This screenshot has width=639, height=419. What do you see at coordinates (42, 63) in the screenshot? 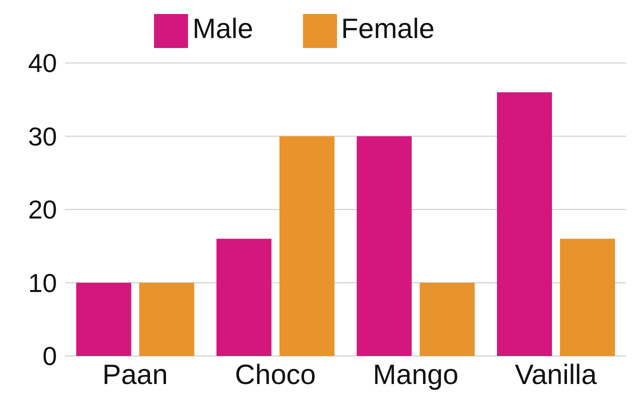
I see `y-tick-label: 40` at bounding box center [42, 63].